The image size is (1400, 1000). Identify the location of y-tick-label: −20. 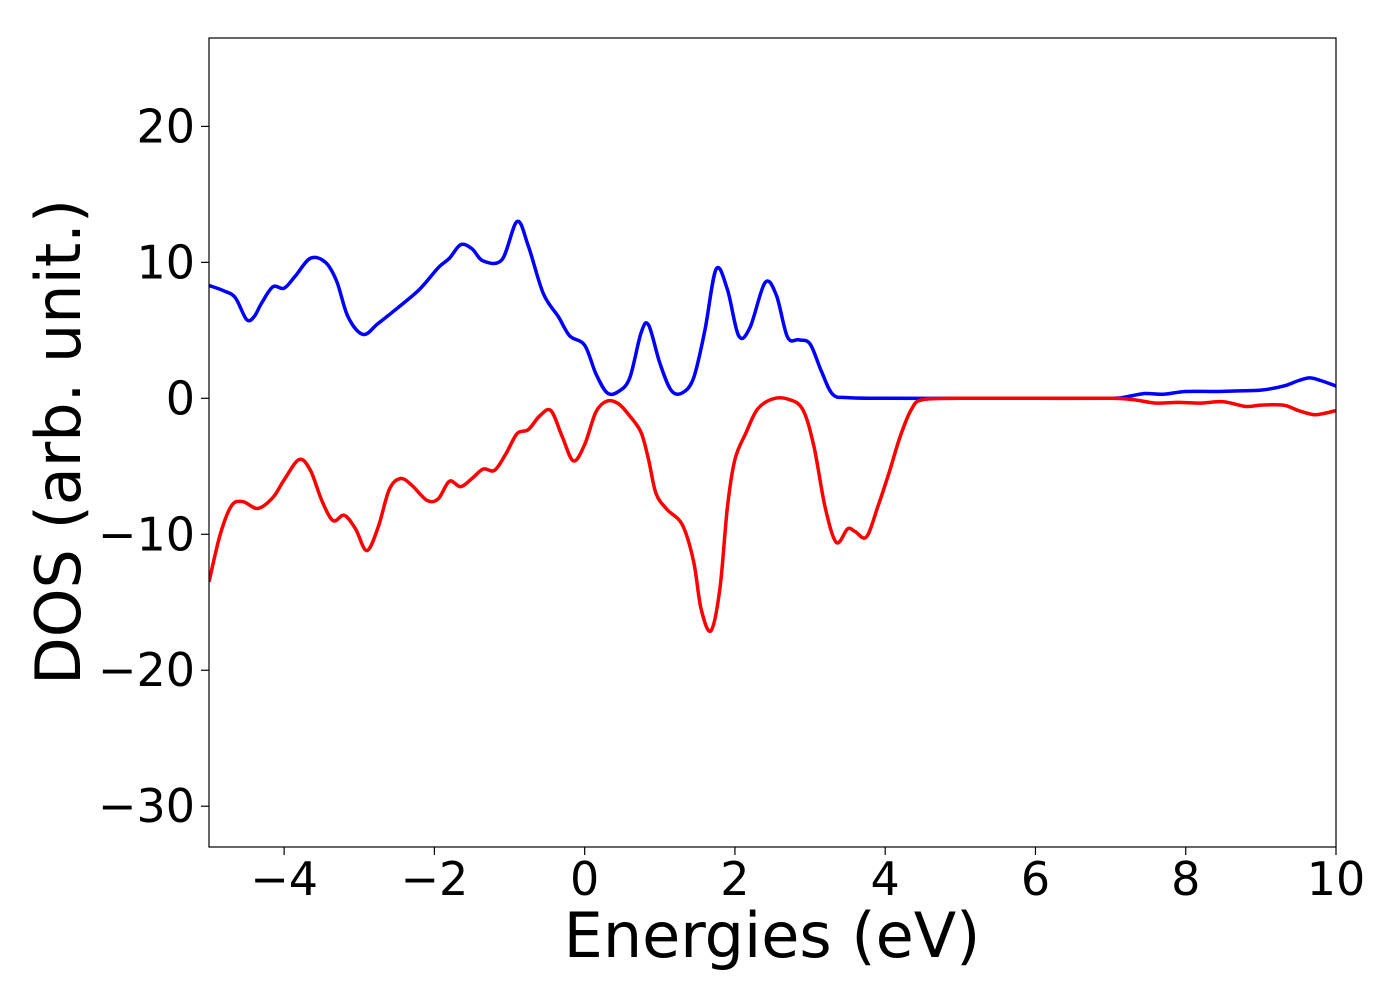
(146, 670).